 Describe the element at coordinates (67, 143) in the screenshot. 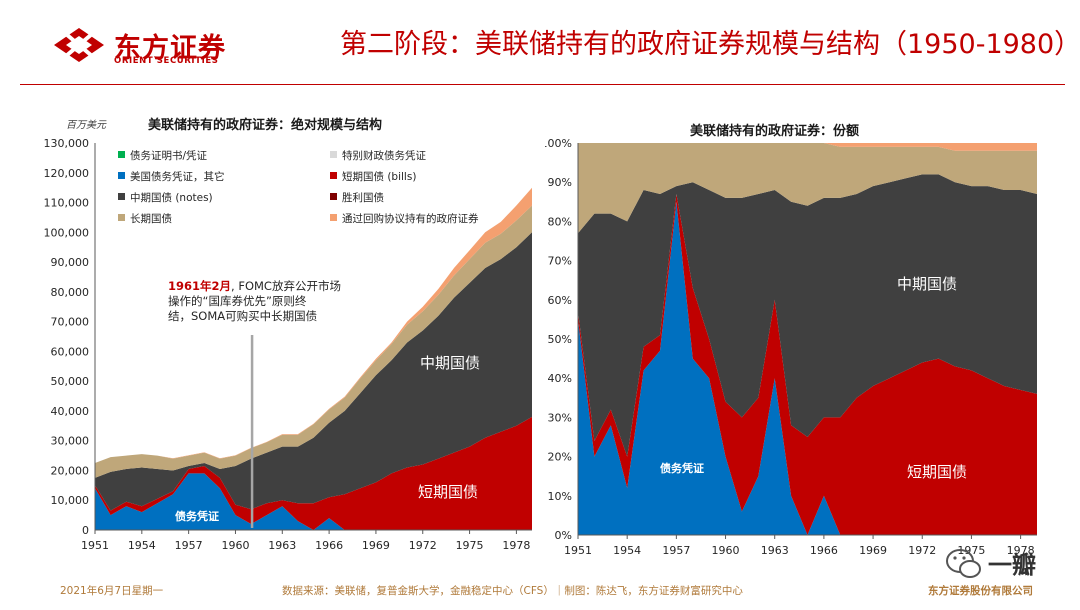

I see `y-tick-label: 130,000` at that location.